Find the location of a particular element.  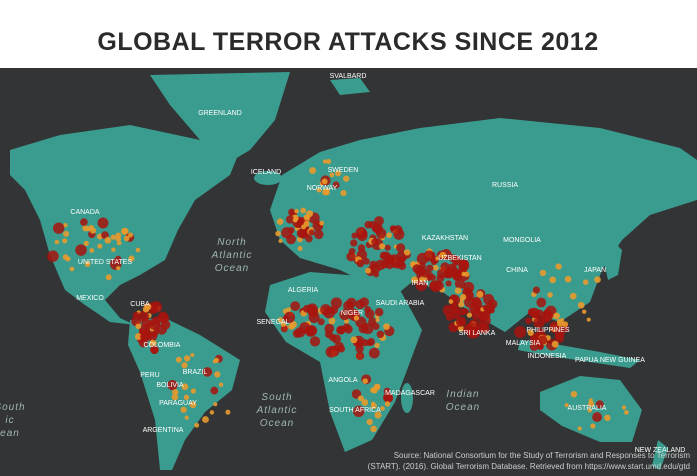

country-label: PHILIPPINES is located at coordinates (548, 330).